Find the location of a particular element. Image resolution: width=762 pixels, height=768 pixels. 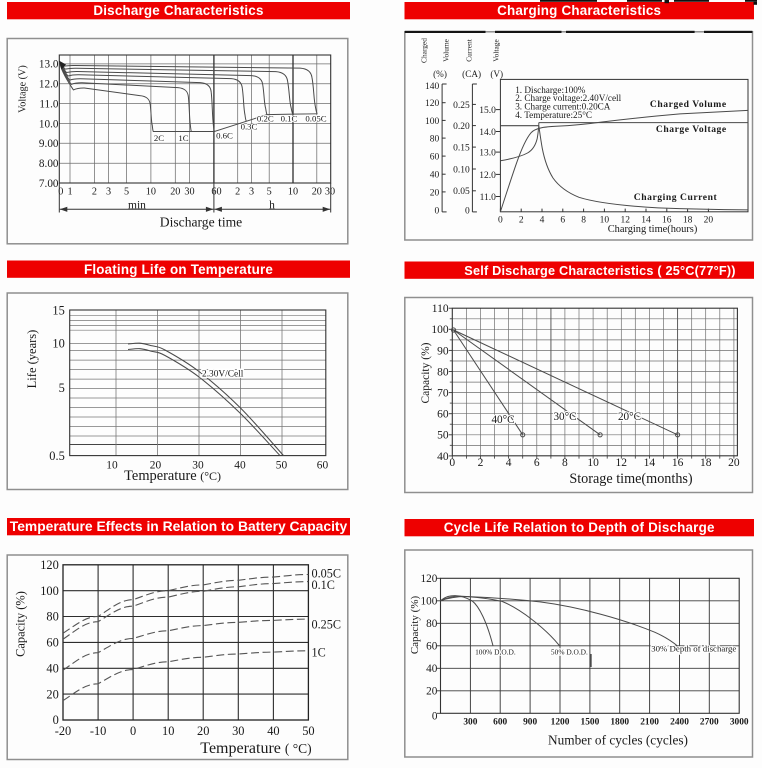

svg-text: 2.30V/Cell is located at coordinates (223, 375).